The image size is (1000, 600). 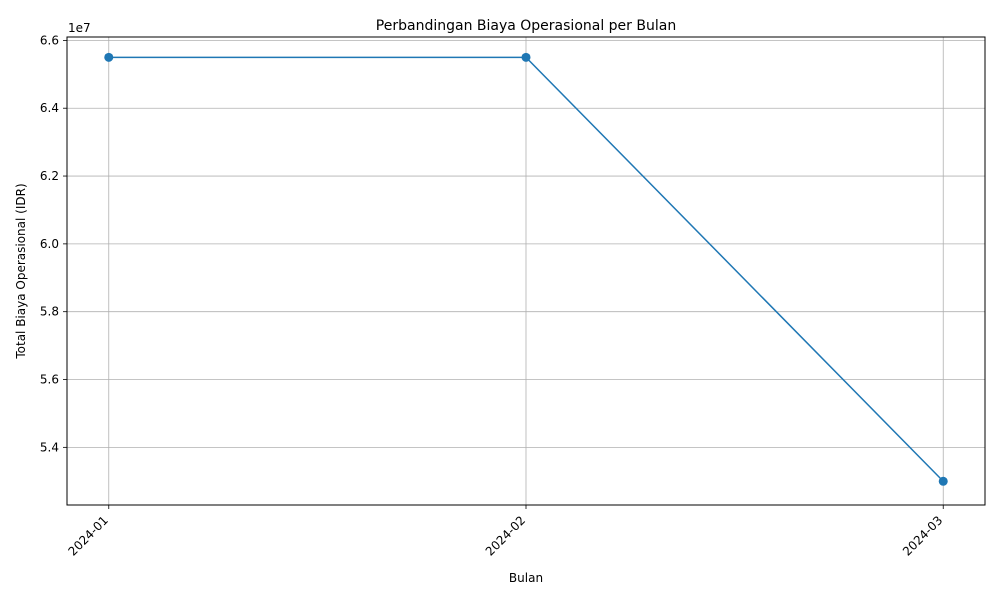 I want to click on y-offset-label: 1e7, so click(x=79, y=28).